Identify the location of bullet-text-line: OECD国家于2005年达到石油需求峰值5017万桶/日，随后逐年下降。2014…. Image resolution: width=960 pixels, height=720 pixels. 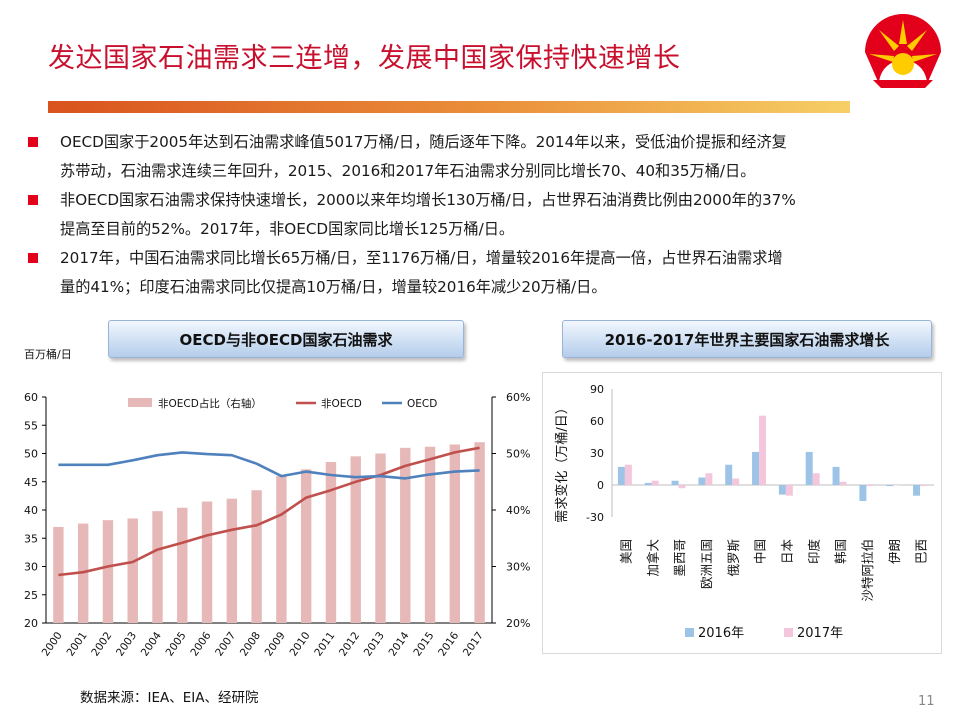
(423, 142).